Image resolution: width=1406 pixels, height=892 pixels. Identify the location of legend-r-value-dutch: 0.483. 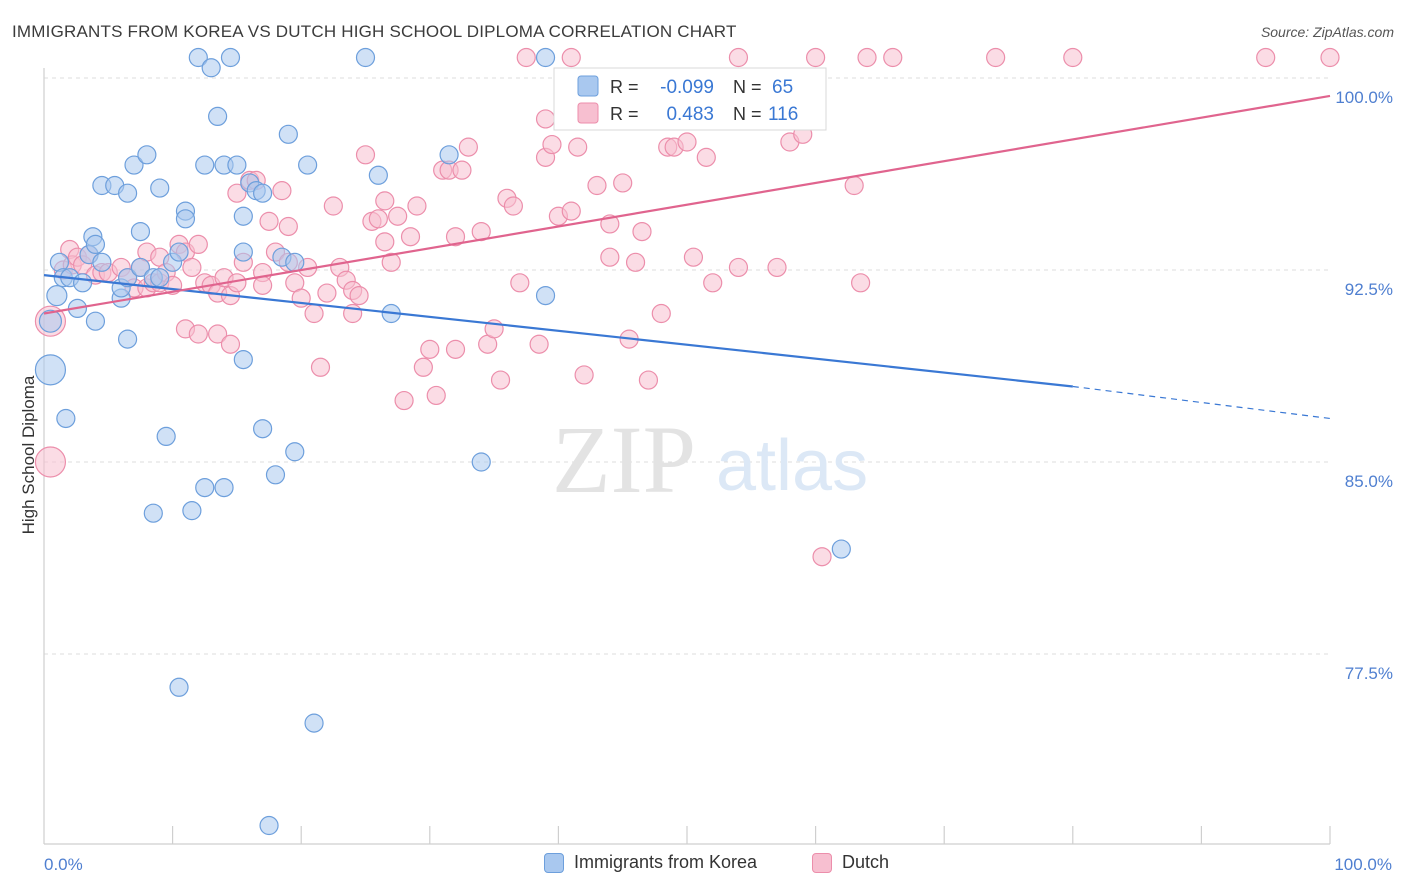
(690, 114).